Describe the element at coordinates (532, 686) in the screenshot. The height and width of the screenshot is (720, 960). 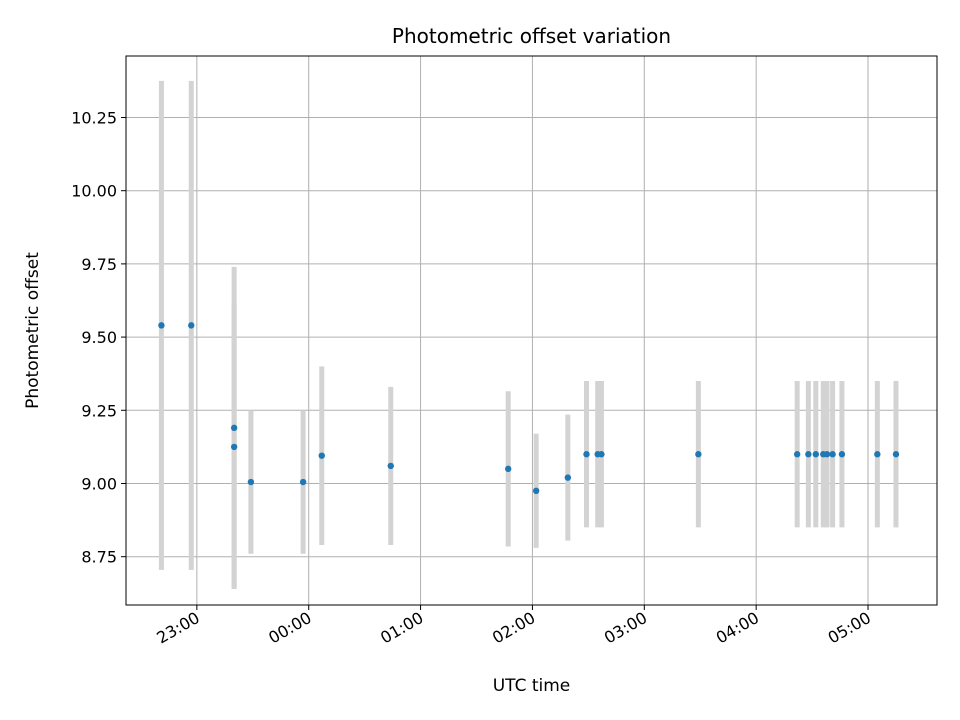
I see `x-axis-label: UTC time` at that location.